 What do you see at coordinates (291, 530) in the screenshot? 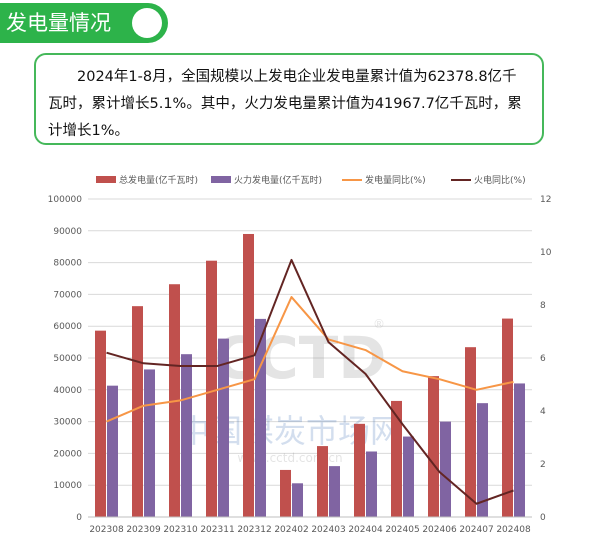
I see `x-tick-label: 202402` at bounding box center [291, 530].